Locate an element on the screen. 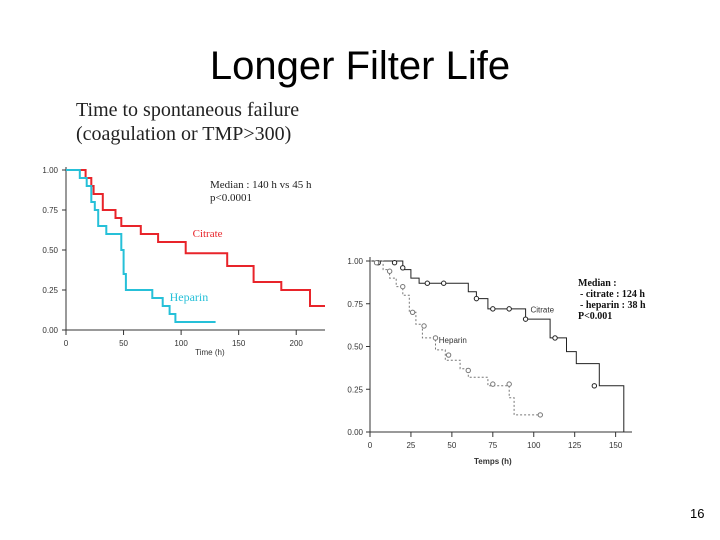  left-annotation-line: Median : 140 h vs 45 h is located at coordinates (261, 185).